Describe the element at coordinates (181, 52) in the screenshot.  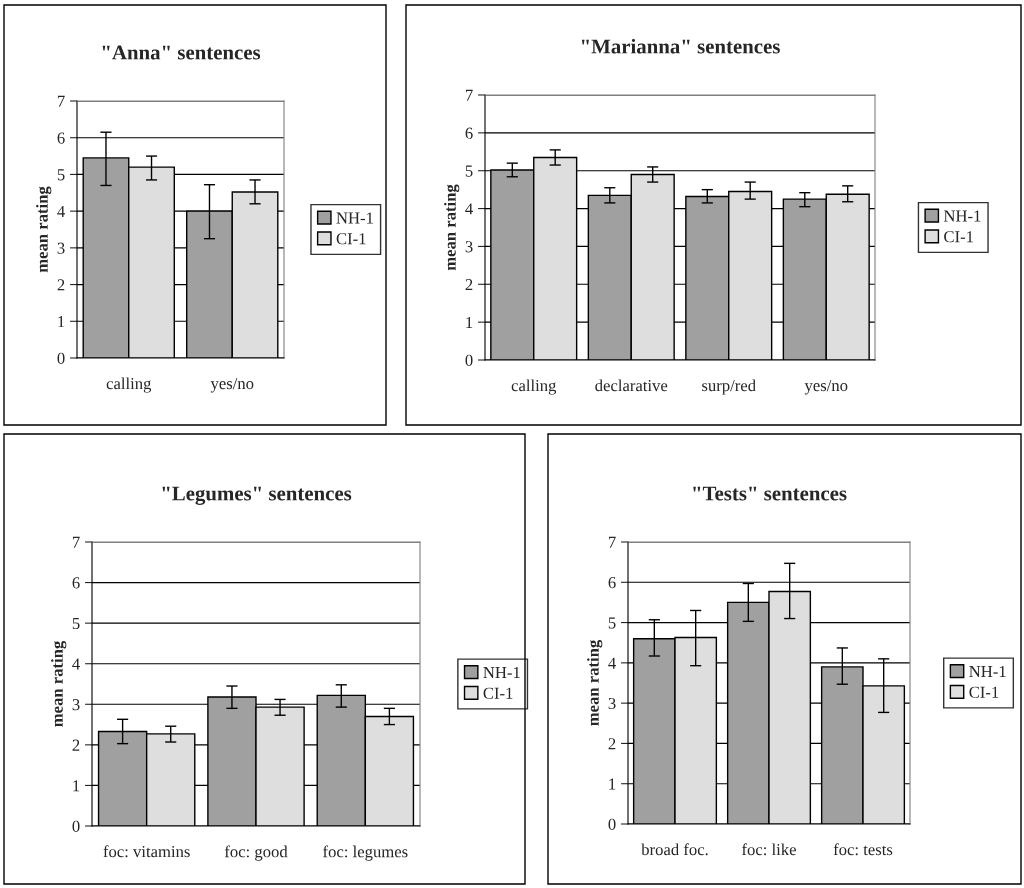
I see `chart-title: "Anna" sentences` at that location.